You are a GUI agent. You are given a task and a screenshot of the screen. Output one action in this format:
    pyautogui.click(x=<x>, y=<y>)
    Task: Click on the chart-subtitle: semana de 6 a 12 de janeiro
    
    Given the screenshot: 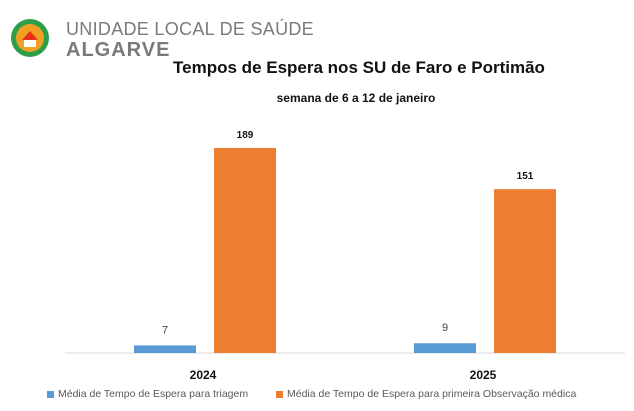 What is the action you would take?
    pyautogui.click(x=356, y=98)
    